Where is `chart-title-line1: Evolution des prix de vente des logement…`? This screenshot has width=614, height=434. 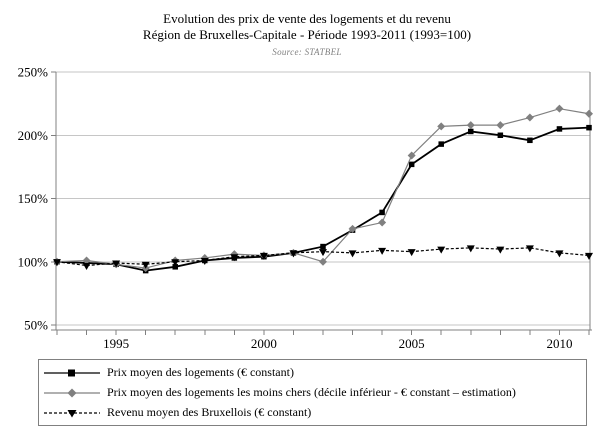 chart-title-line1: Evolution des prix de vente des logement… is located at coordinates (307, 18).